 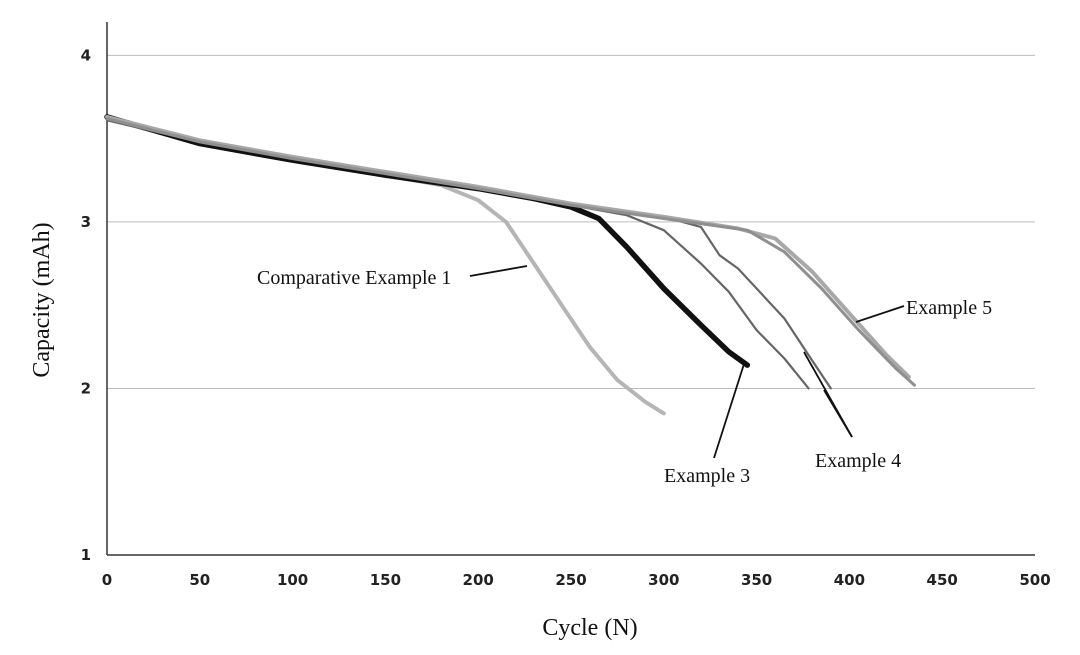 I want to click on x-tick-label-0: 0, so click(x=107, y=580).